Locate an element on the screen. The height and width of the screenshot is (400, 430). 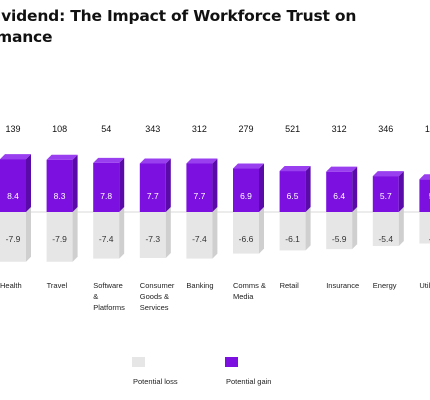
category-label: & is located at coordinates (95, 296).